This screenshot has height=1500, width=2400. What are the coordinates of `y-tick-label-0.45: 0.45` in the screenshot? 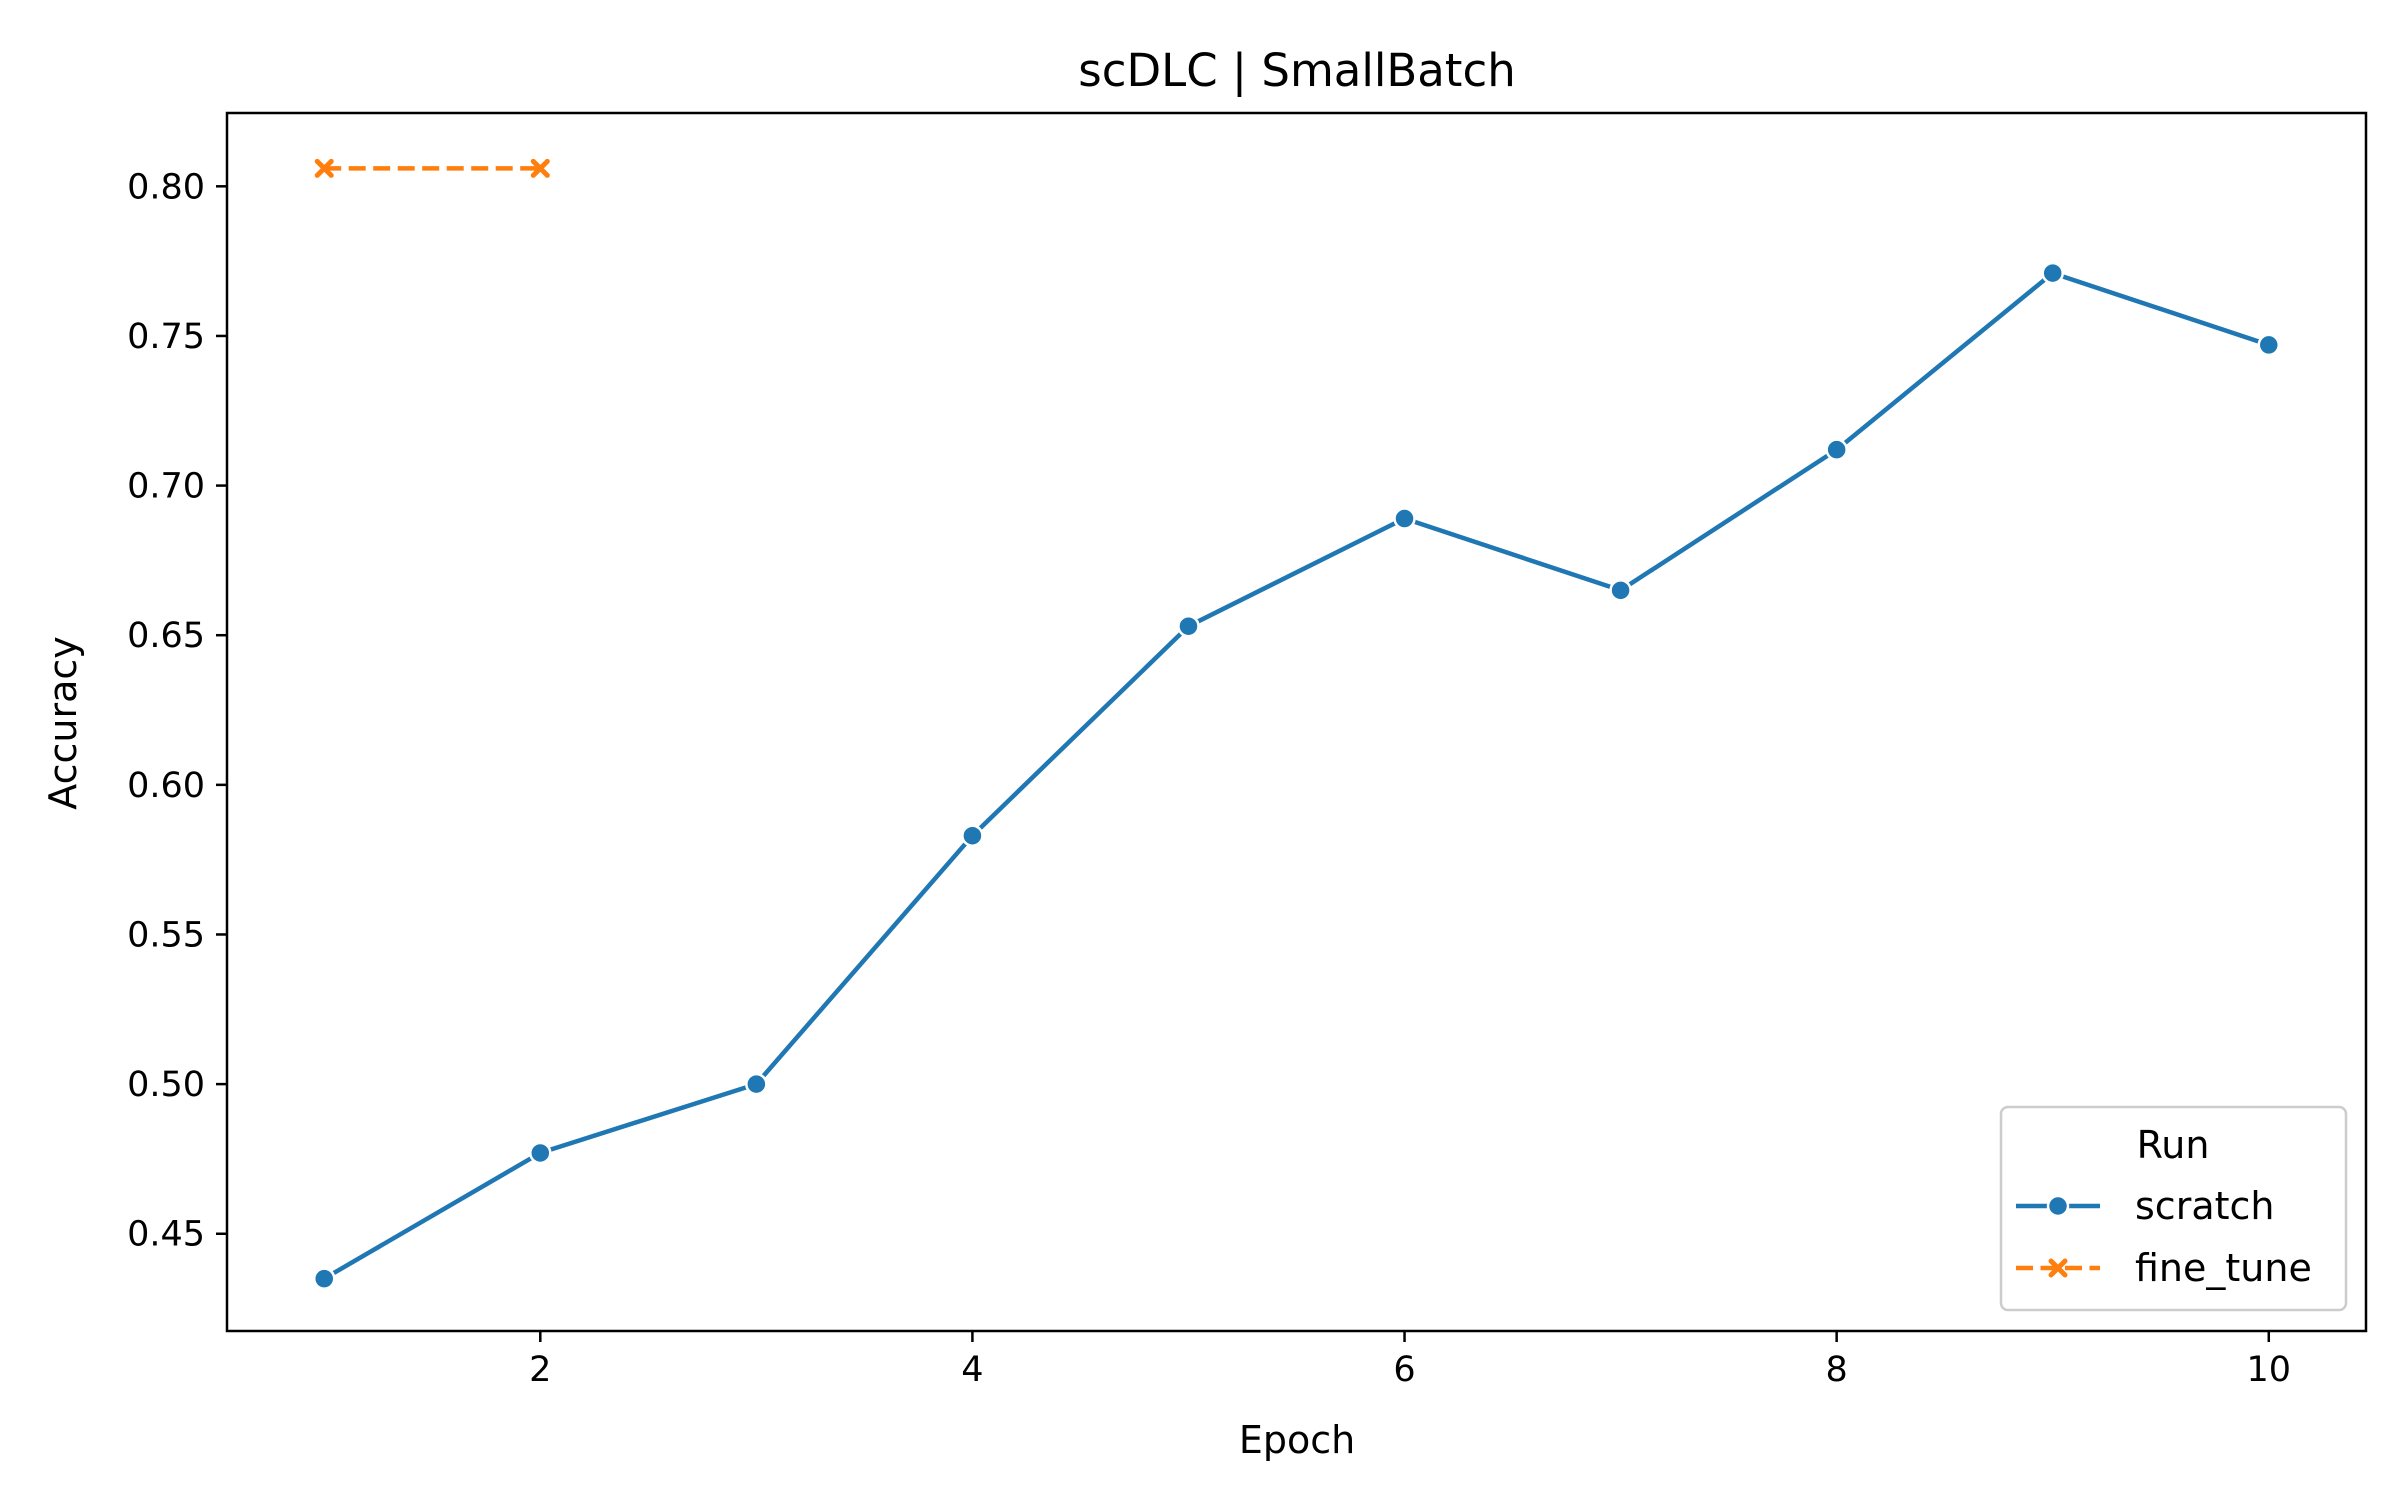 It's located at (166, 1235).